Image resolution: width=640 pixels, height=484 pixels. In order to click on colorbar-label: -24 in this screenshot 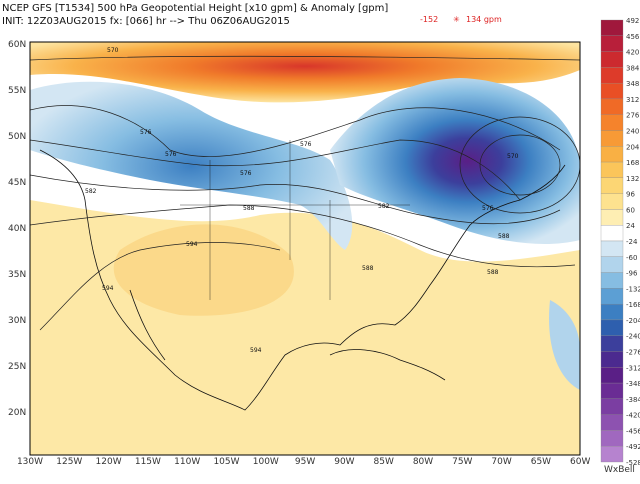, I will do `click(632, 242)`.